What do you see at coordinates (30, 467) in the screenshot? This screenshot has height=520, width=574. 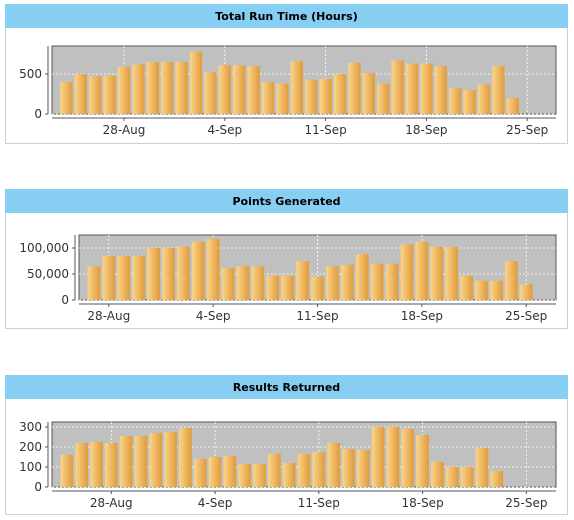 I see `y-tick-label: 100` at bounding box center [30, 467].